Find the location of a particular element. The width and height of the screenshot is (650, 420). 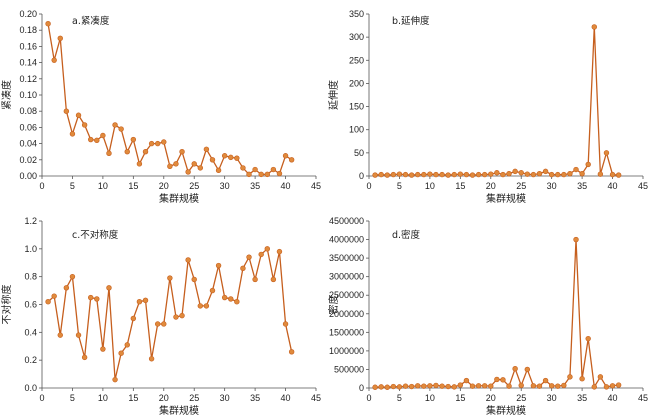

y-tick-label: 0.8 is located at coordinates (30, 277).